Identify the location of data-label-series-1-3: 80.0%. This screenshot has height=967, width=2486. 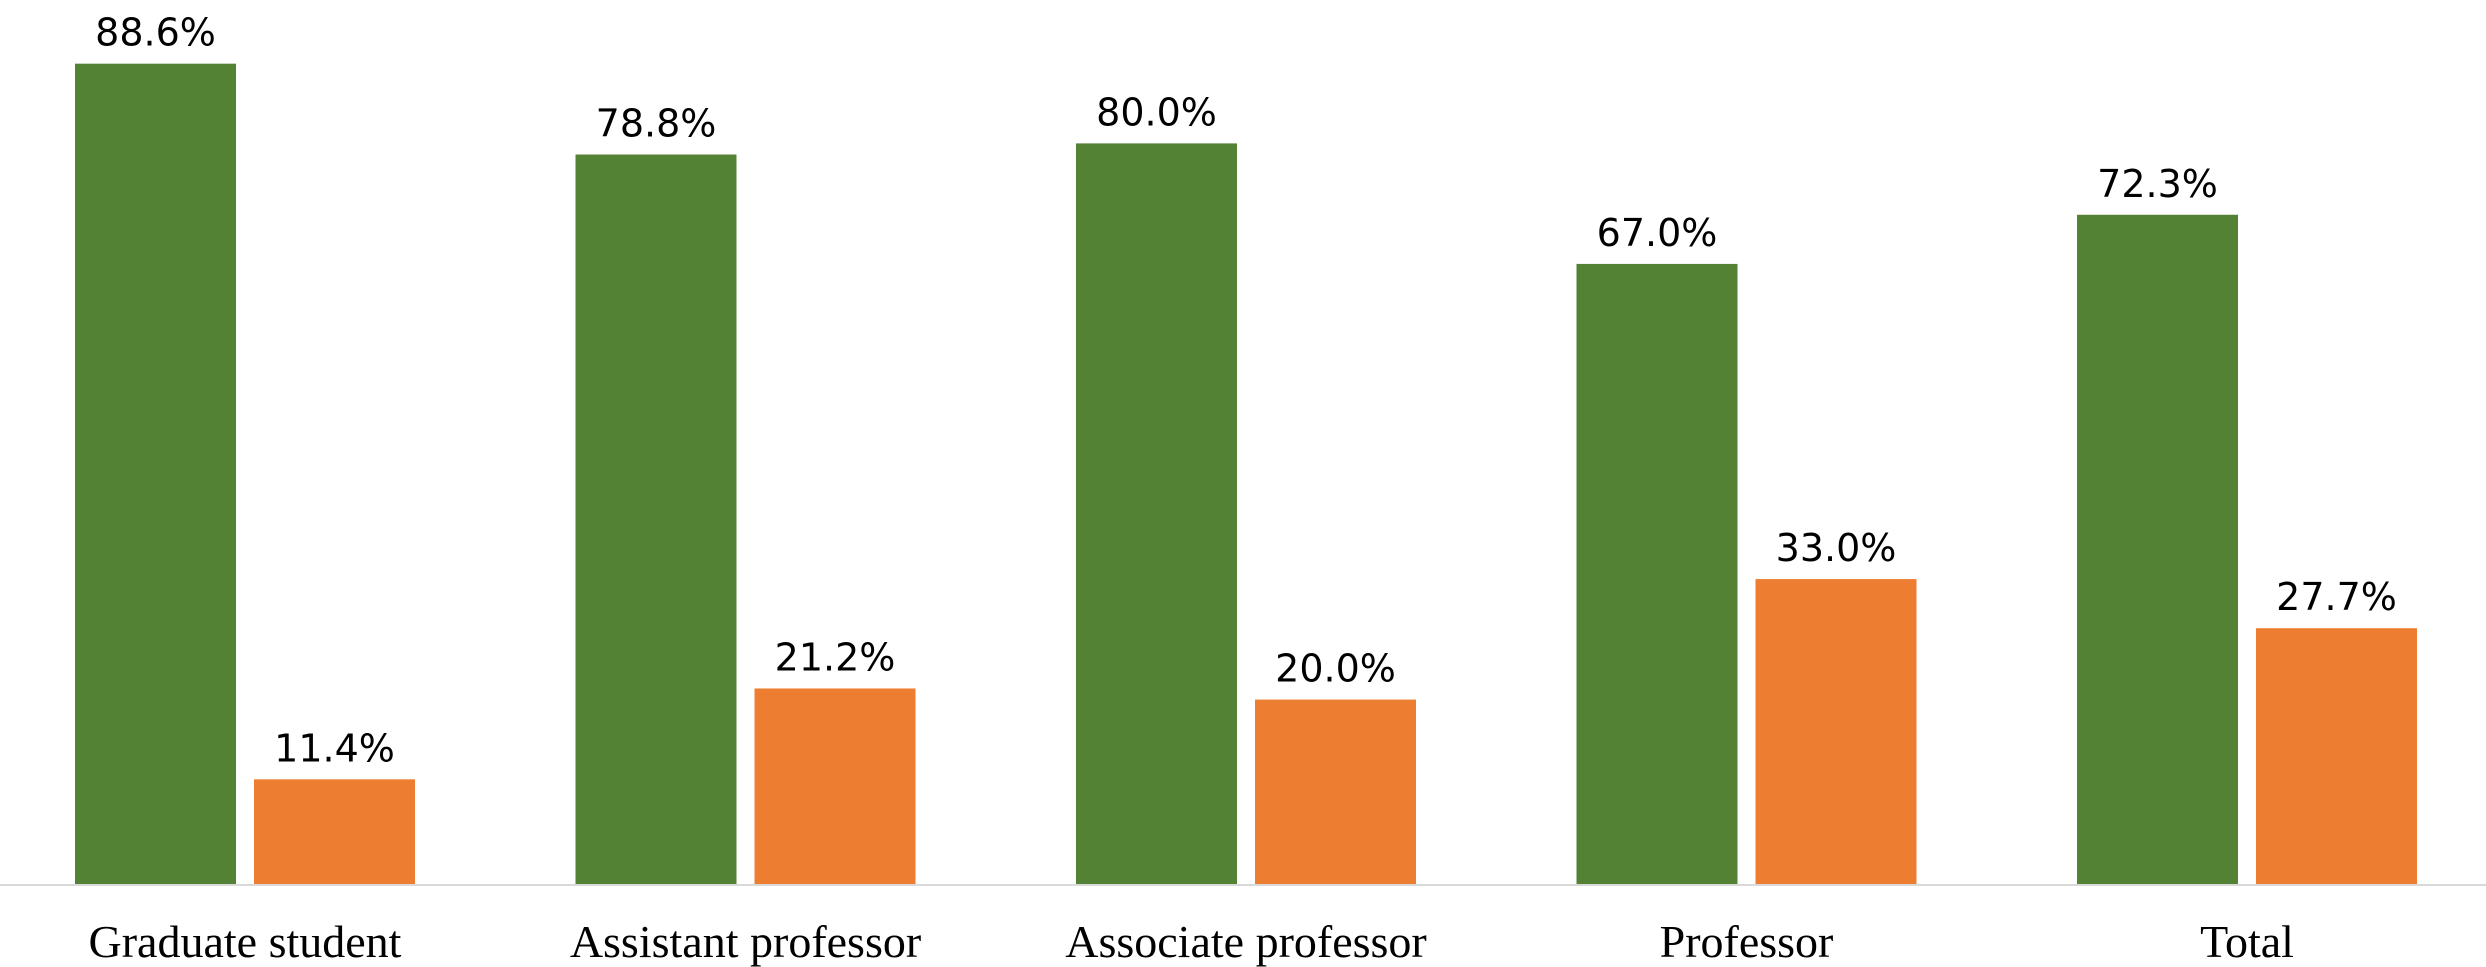
(1156, 112).